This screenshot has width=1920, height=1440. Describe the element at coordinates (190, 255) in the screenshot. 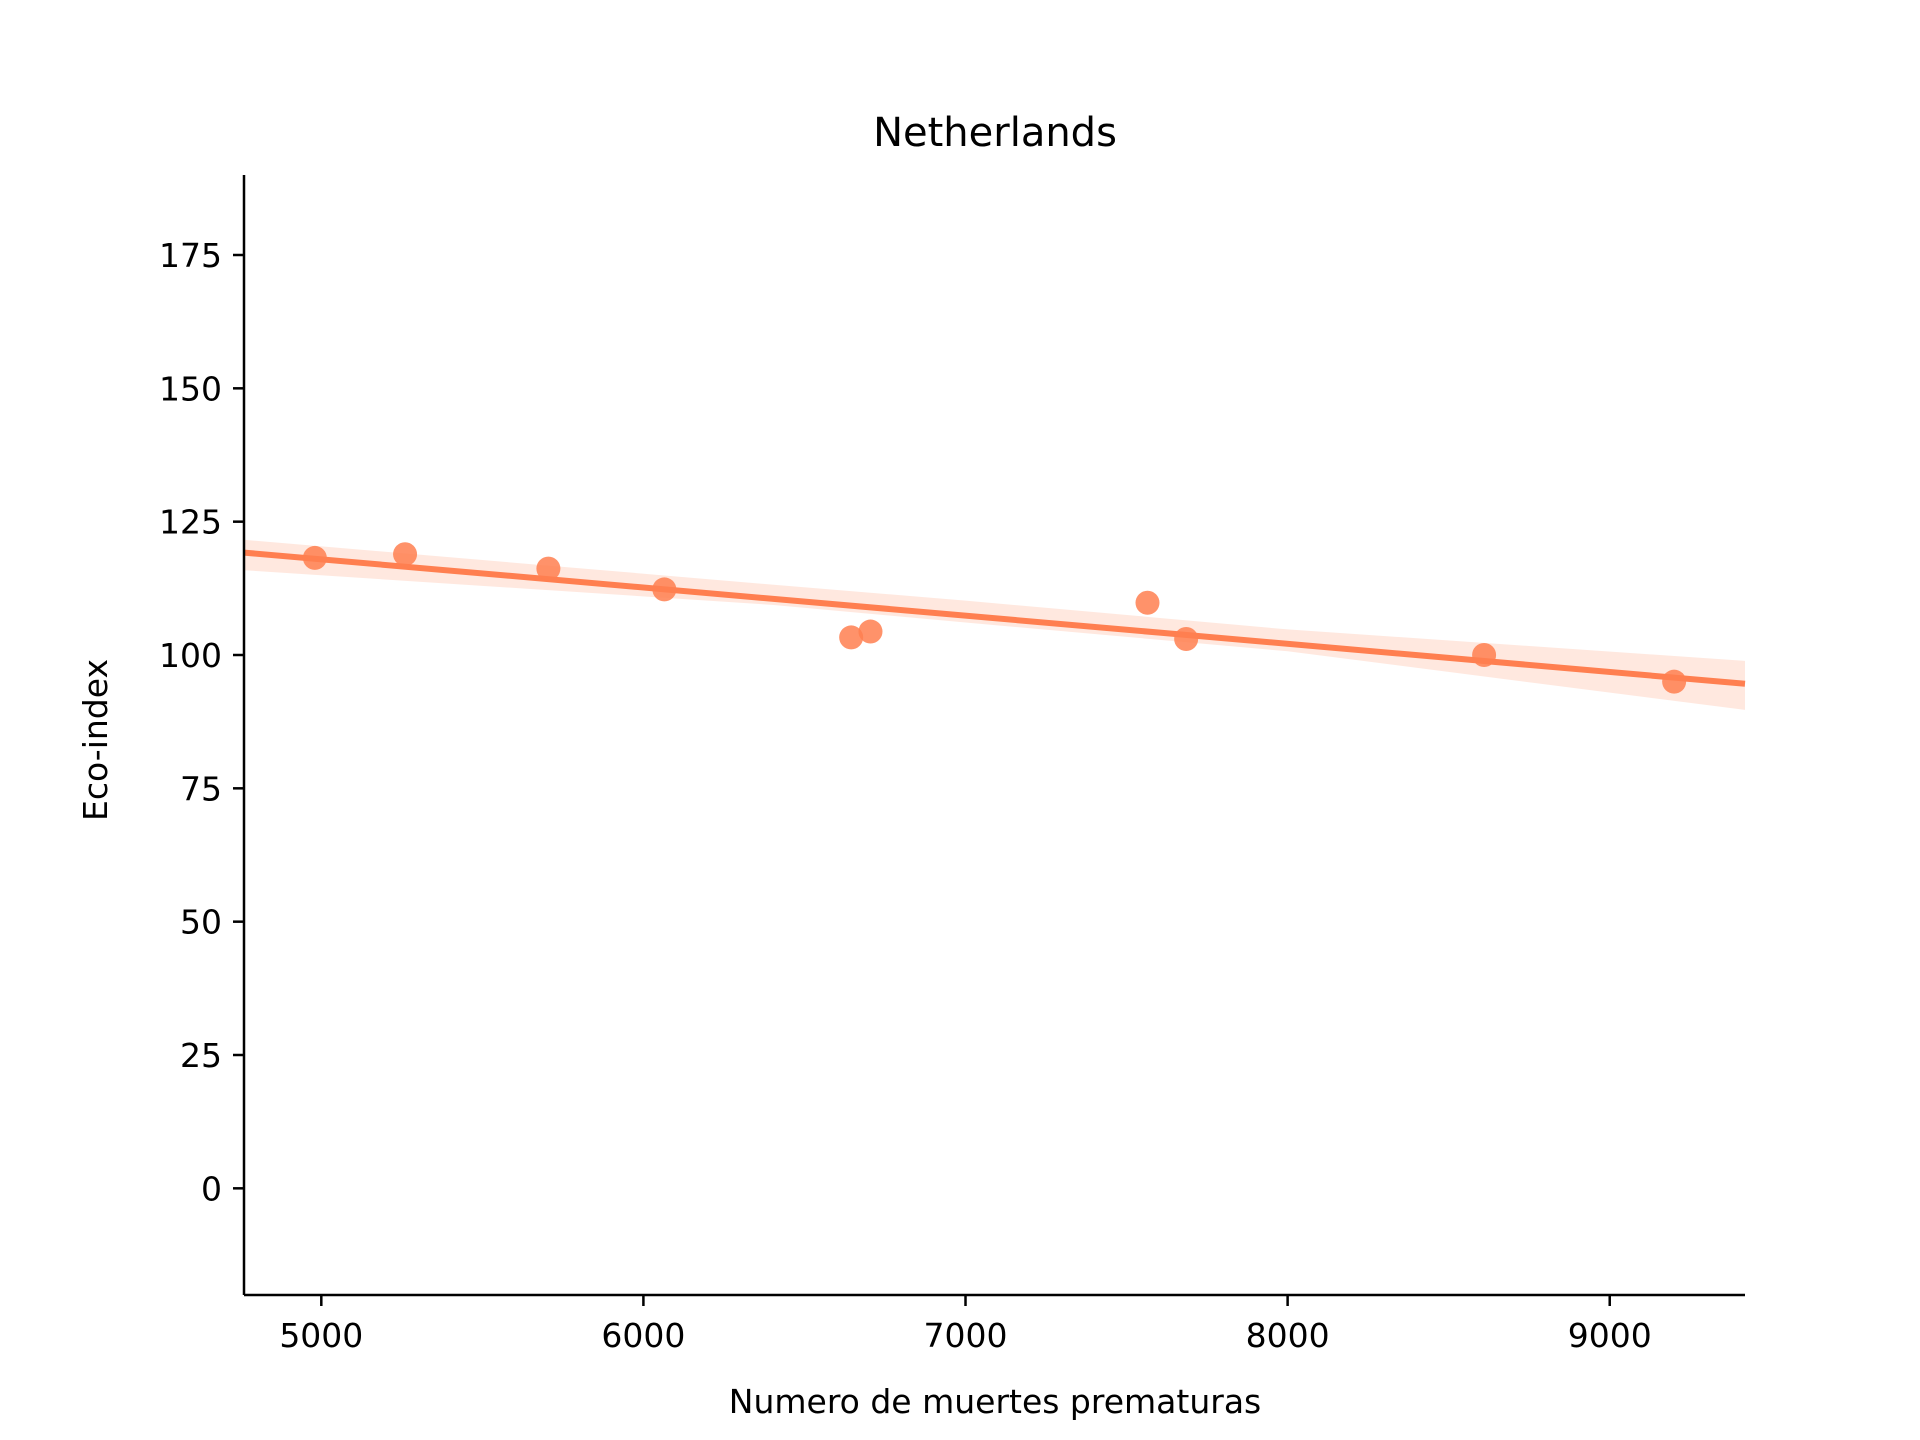

I see `y-tick-label-175: 175` at that location.